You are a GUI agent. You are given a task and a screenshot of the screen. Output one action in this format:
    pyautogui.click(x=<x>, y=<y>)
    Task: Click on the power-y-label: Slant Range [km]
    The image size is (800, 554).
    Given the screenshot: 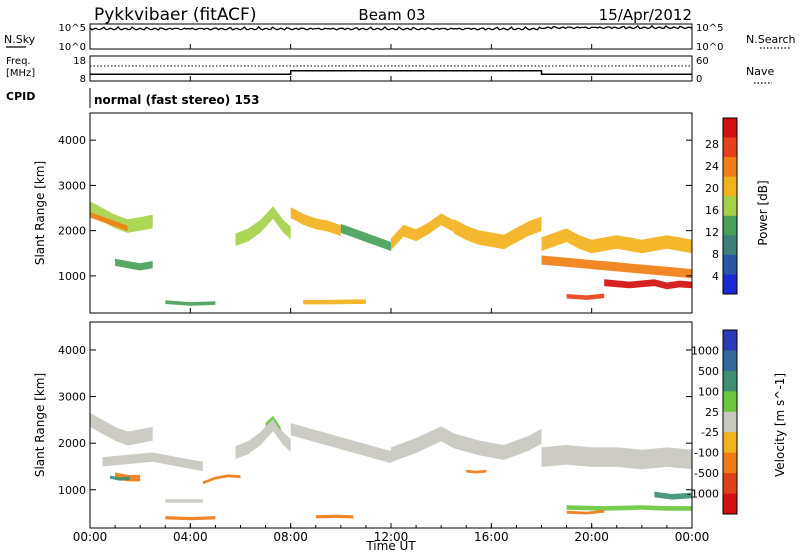 What is the action you would take?
    pyautogui.click(x=40, y=213)
    